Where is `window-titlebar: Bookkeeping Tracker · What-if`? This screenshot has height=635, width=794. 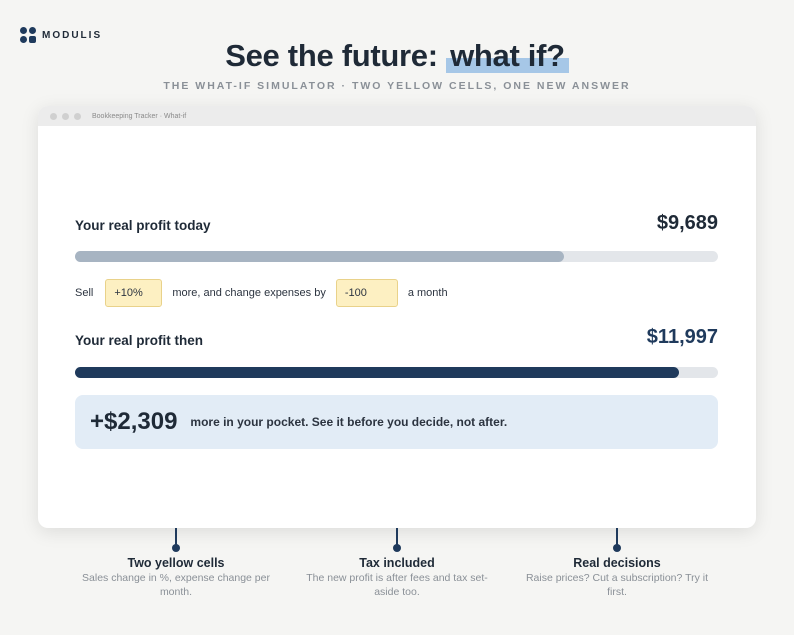
window-titlebar: Bookkeeping Tracker · What-if is located at coordinates (397, 116).